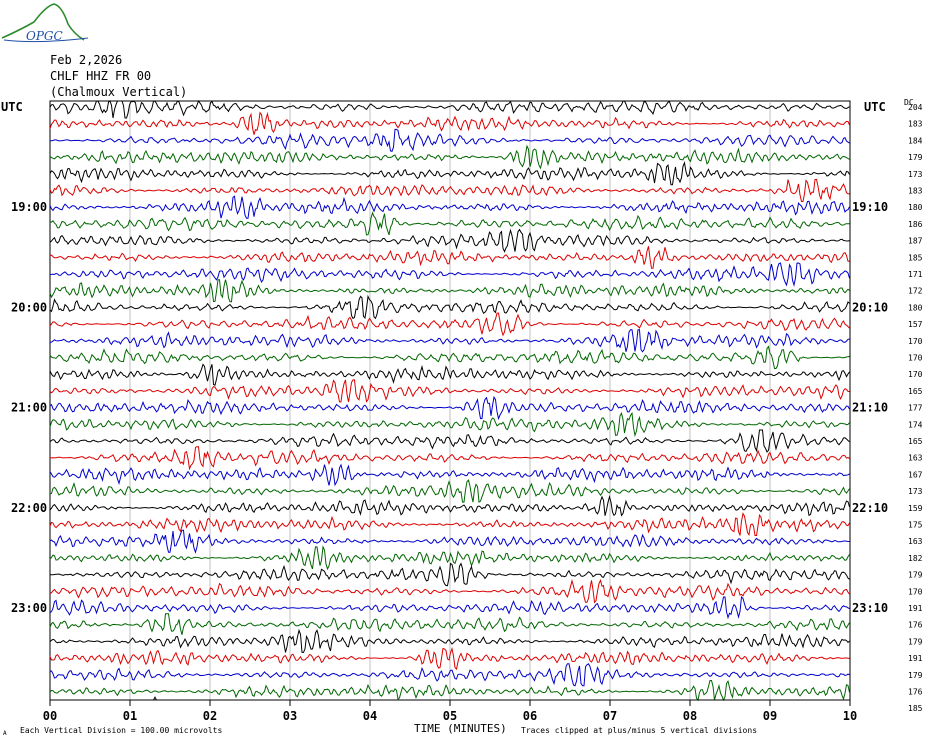 This screenshot has height=744, width=930. Describe the element at coordinates (915, 525) in the screenshot. I see `dc-offset-value: 175` at that location.